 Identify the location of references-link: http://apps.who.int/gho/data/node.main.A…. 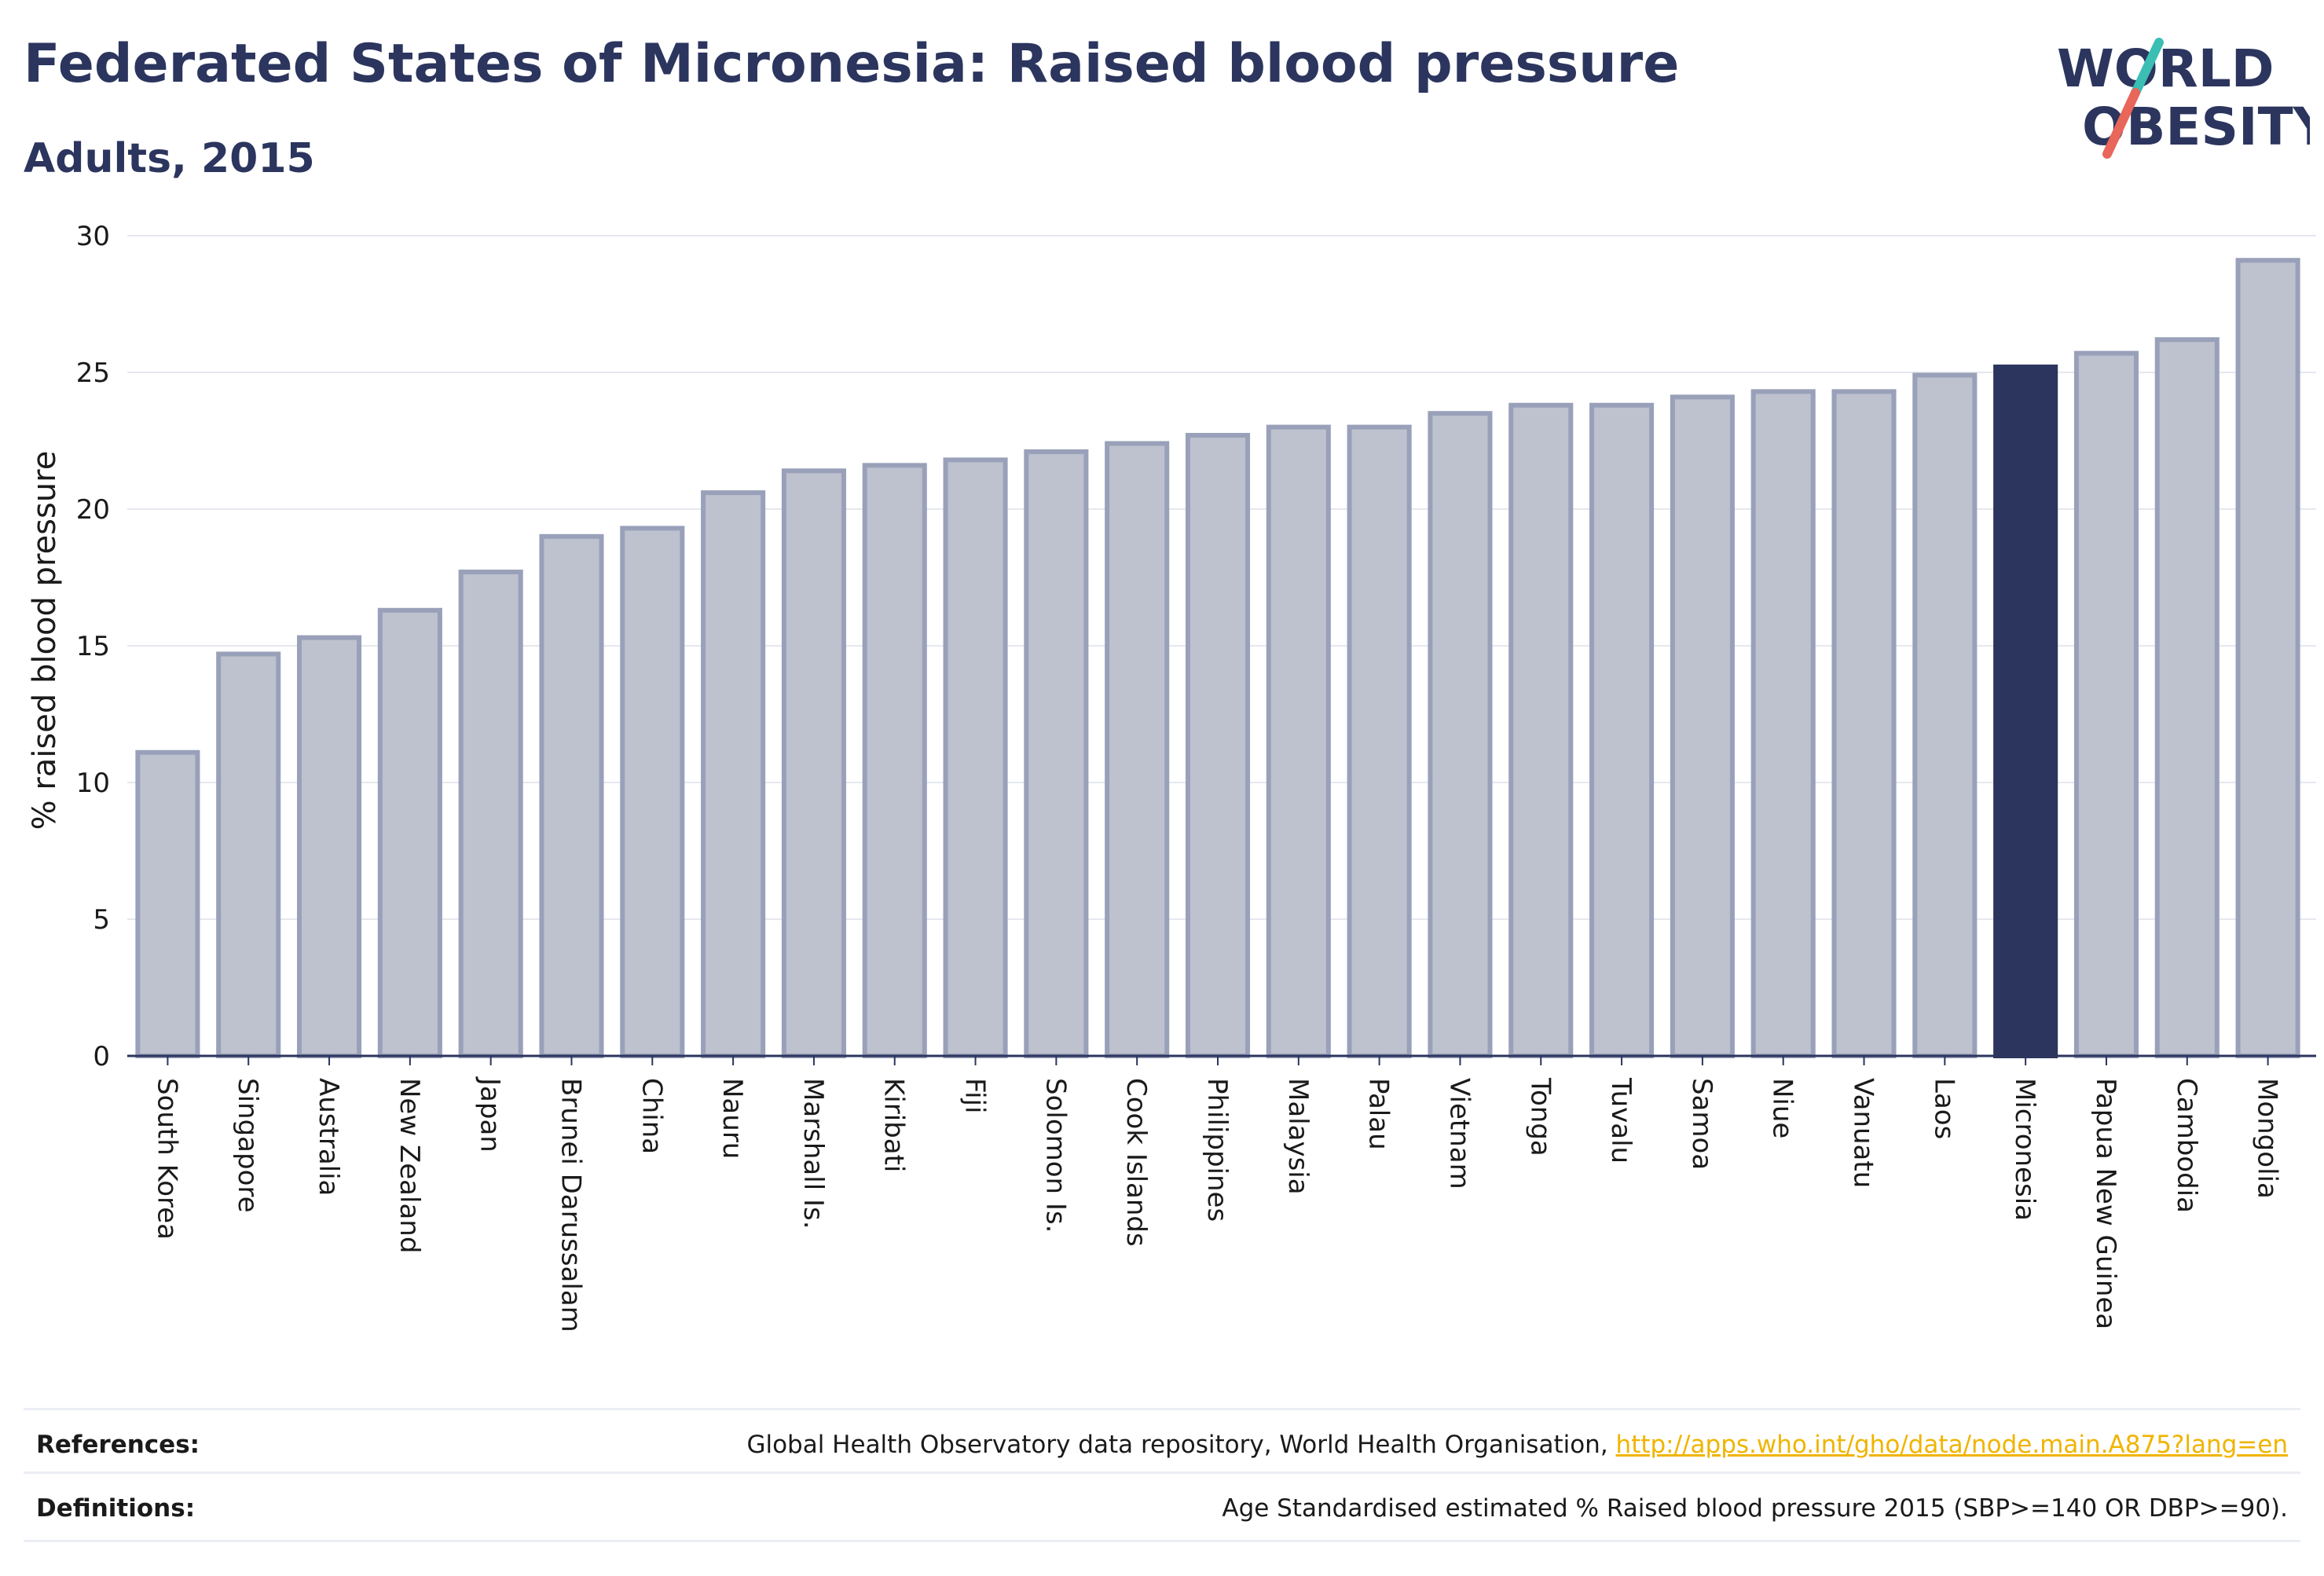
(1951, 1445).